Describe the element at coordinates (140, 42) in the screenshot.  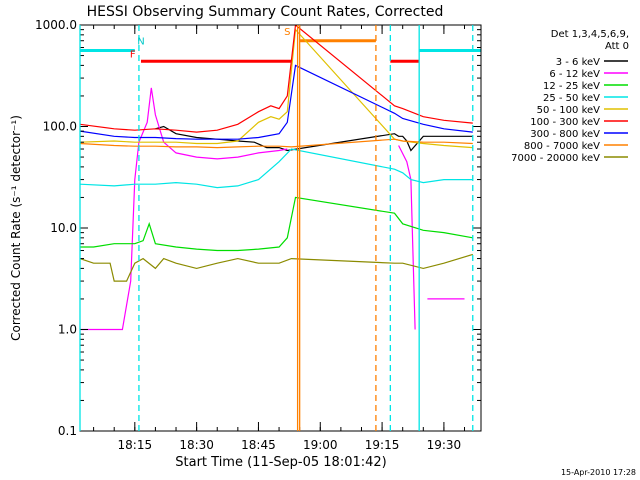
I see `annotation-label: N` at that location.